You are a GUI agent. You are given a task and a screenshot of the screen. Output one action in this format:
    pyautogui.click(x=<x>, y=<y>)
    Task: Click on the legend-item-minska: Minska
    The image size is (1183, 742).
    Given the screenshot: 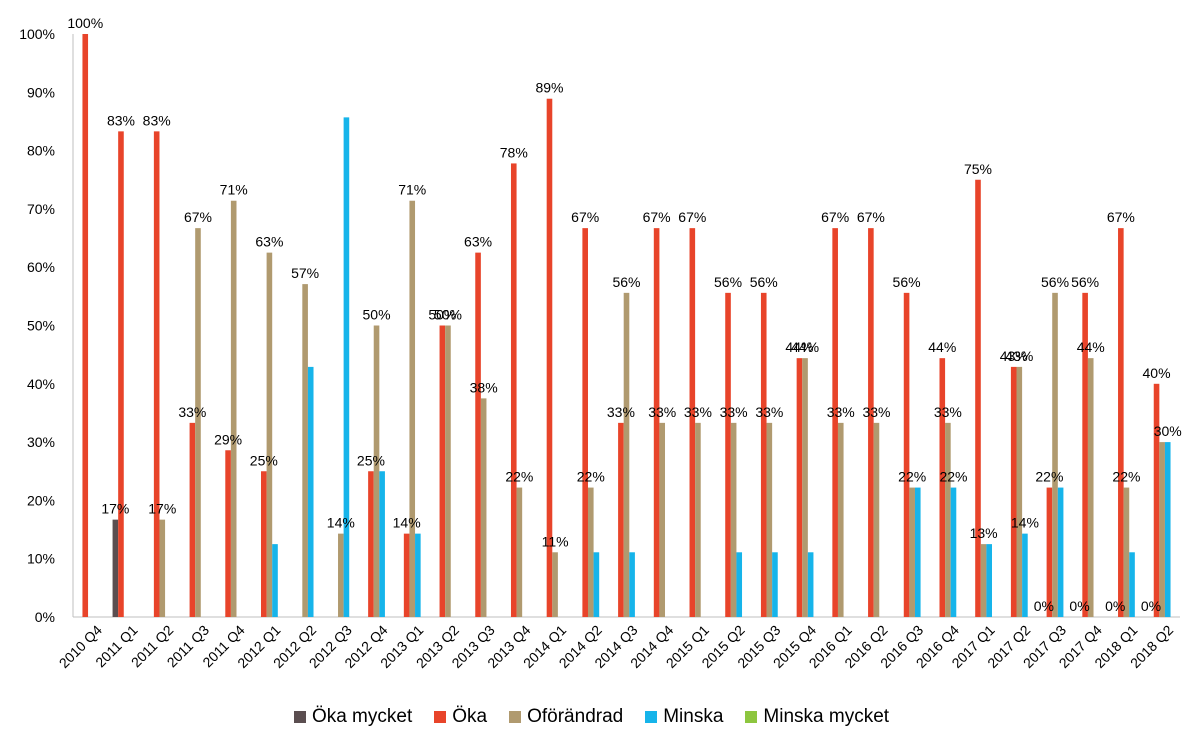 What is the action you would take?
    pyautogui.click(x=684, y=717)
    